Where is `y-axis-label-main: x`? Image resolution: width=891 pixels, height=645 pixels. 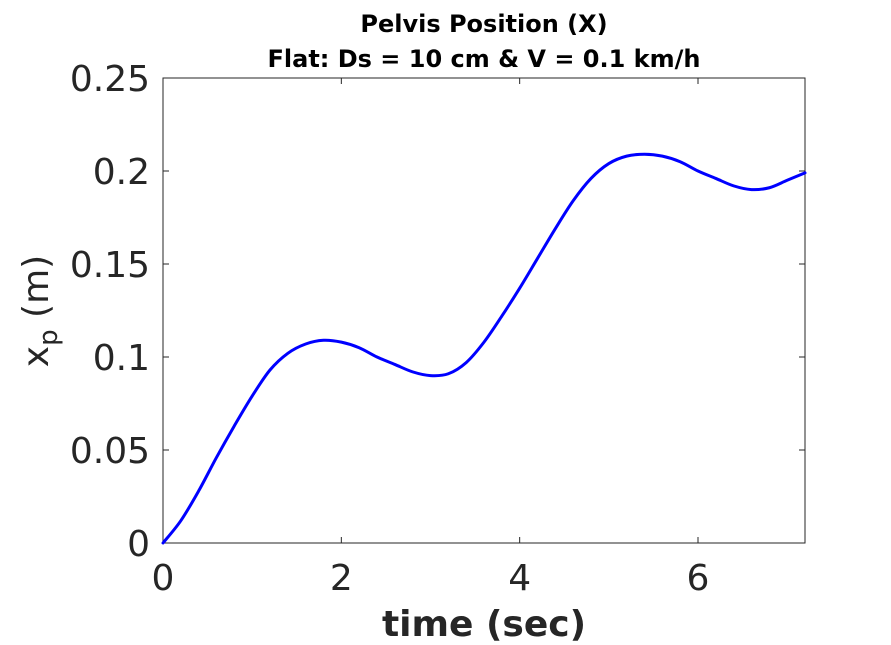 y-axis-label-main: x is located at coordinates (36, 356).